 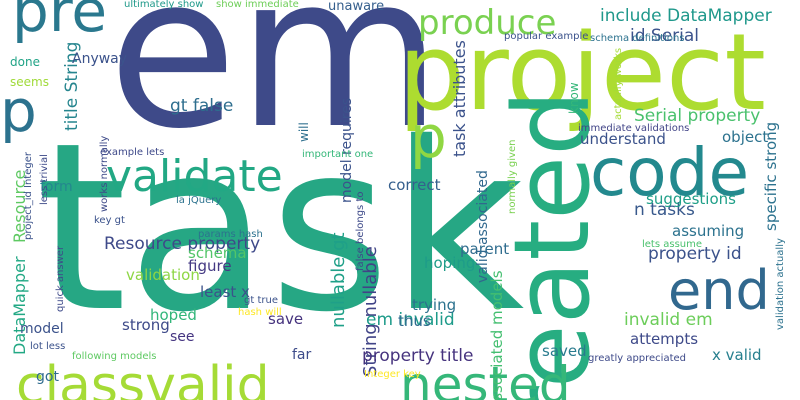 What do you see at coordinates (338, 154) in the screenshot?
I see `cloud-word: important one` at bounding box center [338, 154].